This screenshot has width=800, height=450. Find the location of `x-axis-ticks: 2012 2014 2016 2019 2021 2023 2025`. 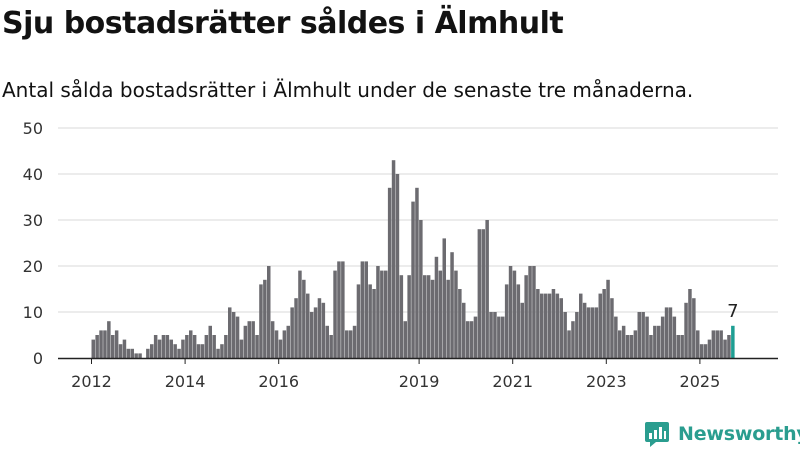

x-axis-ticks: 2012 2014 2016 2019 2021 2023 2025 is located at coordinates (395, 374).